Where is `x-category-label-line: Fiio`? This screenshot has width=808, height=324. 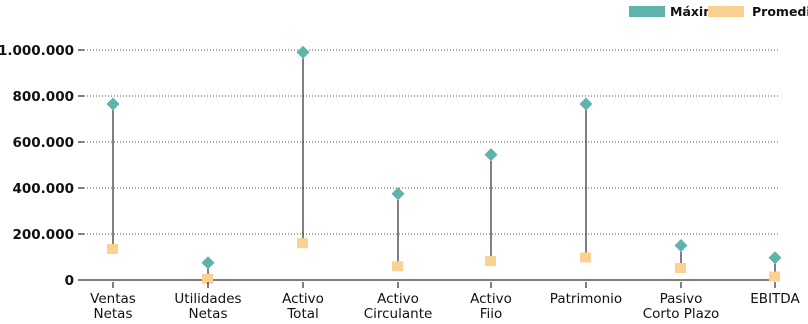 x-category-label-line: Fiio is located at coordinates (491, 314).